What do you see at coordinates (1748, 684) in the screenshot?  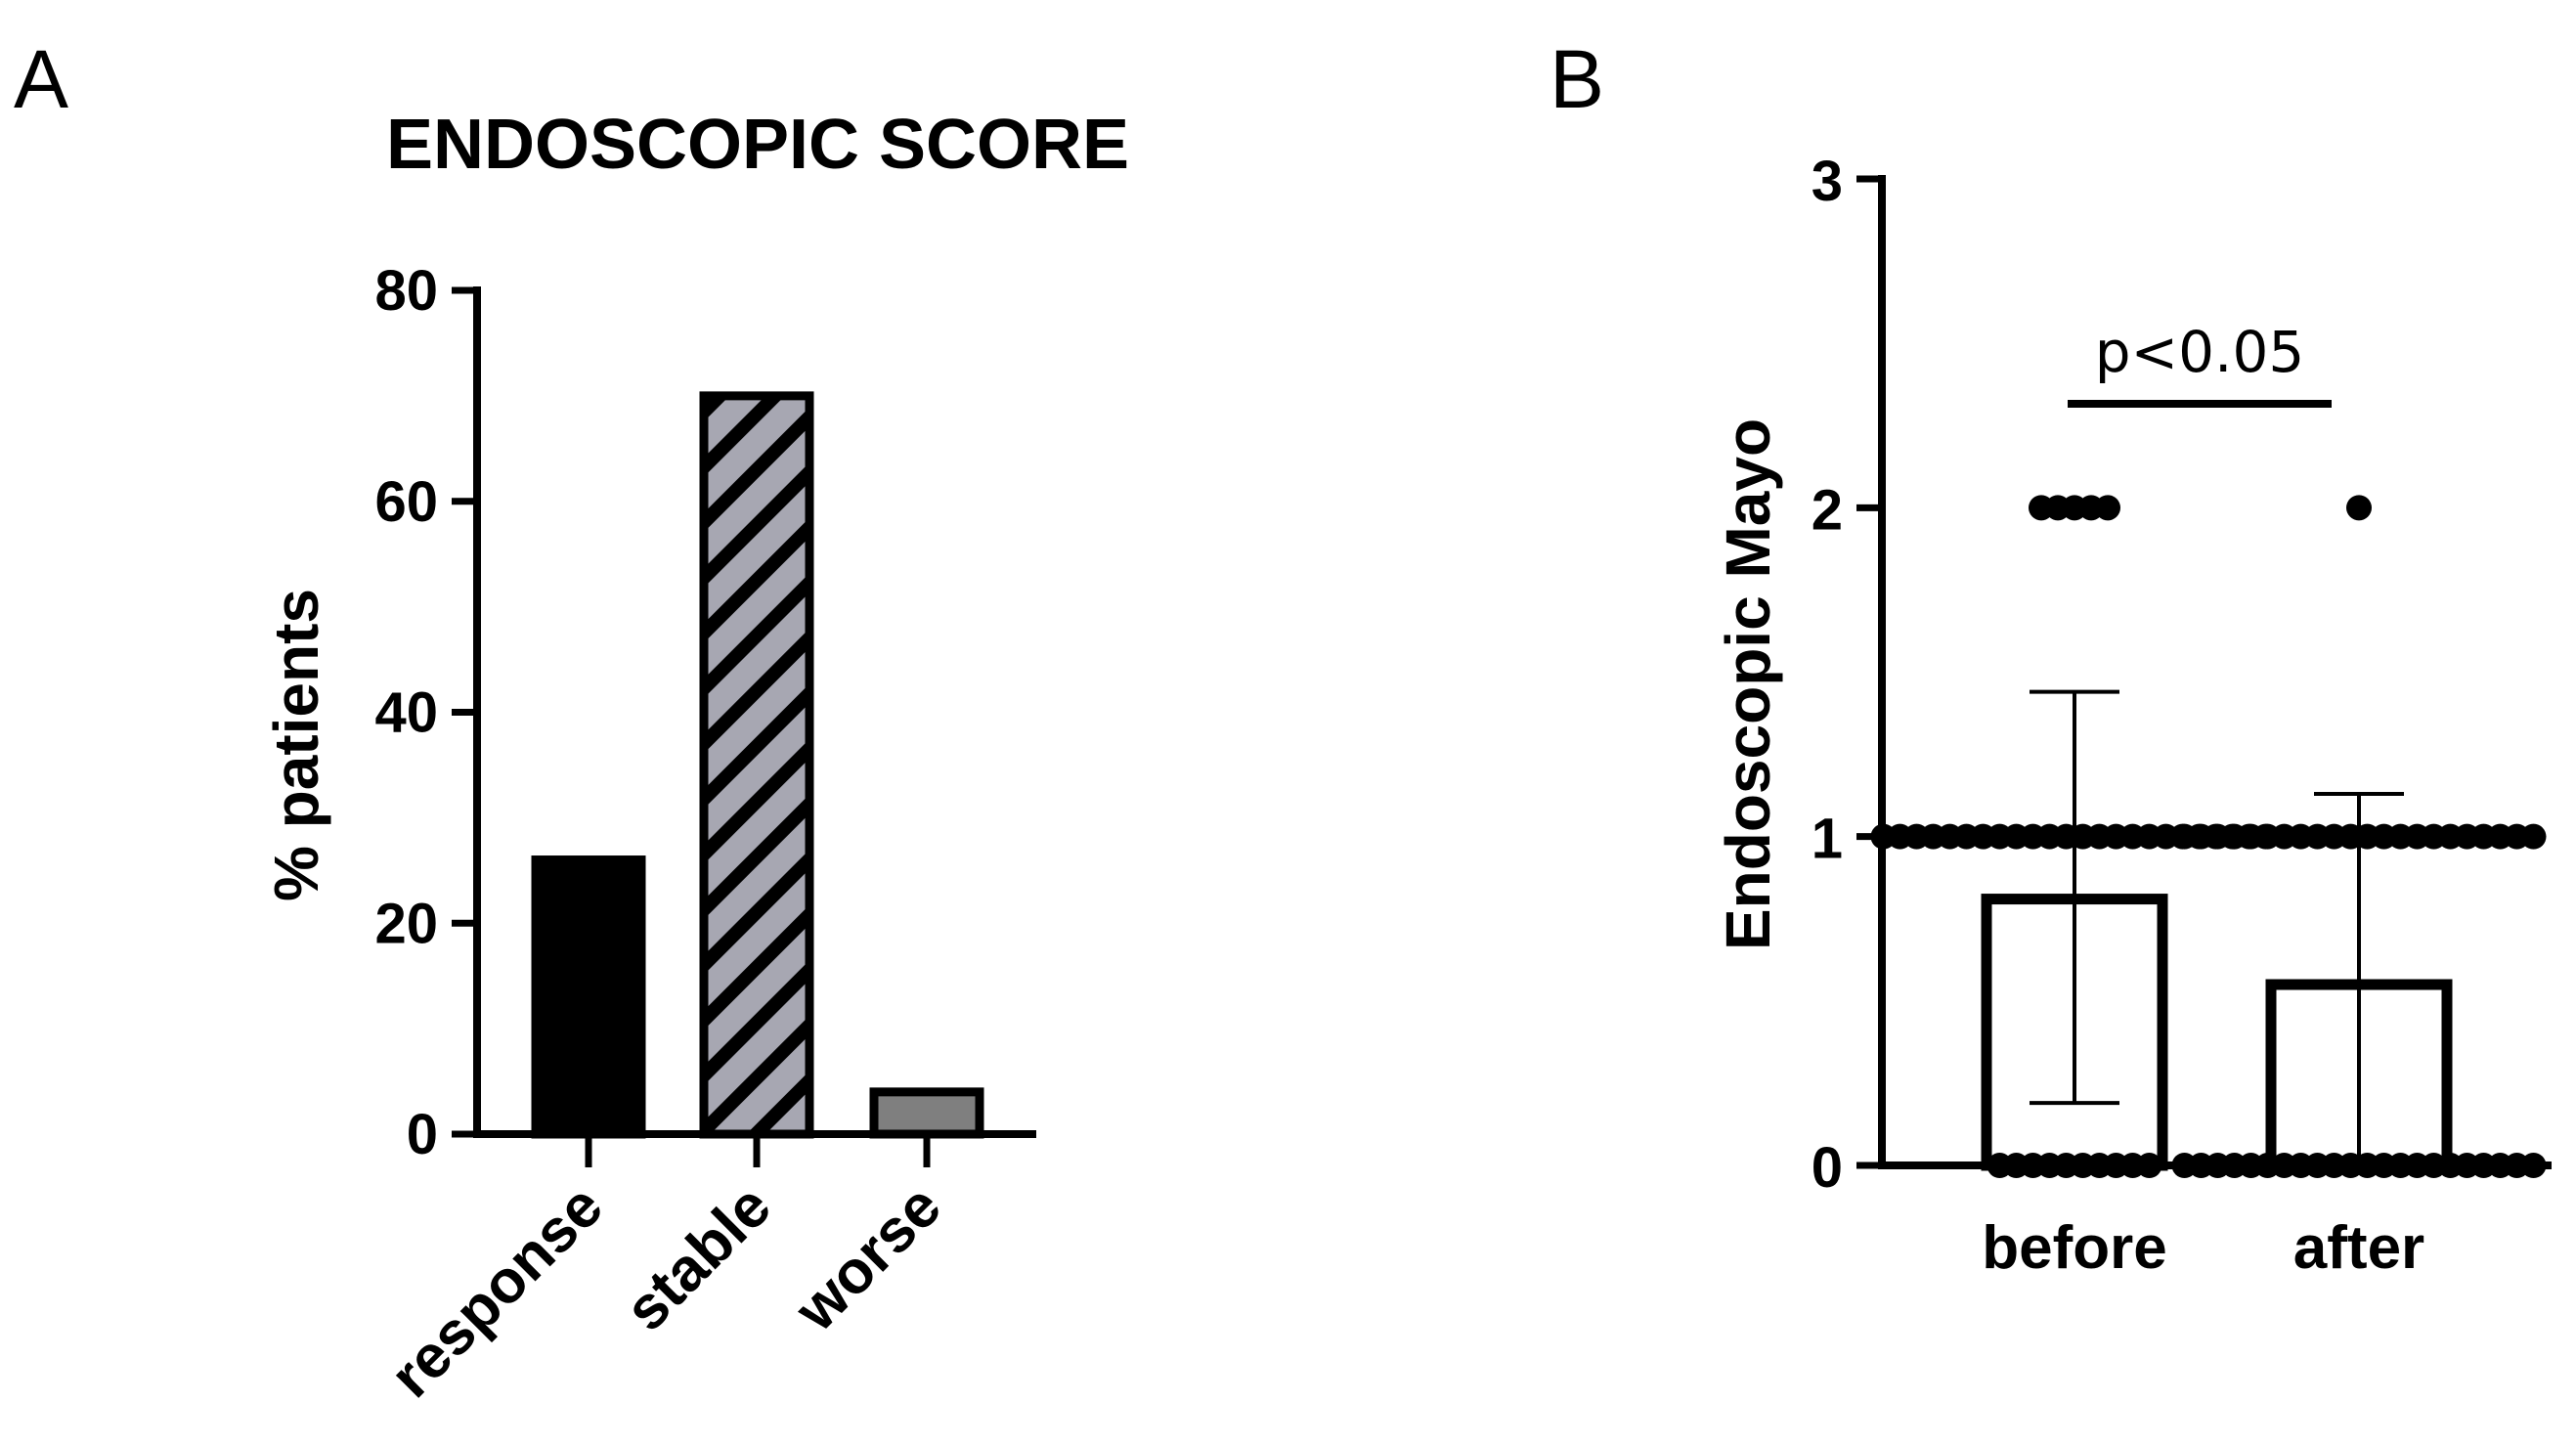 I see `panel-b-y-axis-label: Endoscopic Mayo` at bounding box center [1748, 684].